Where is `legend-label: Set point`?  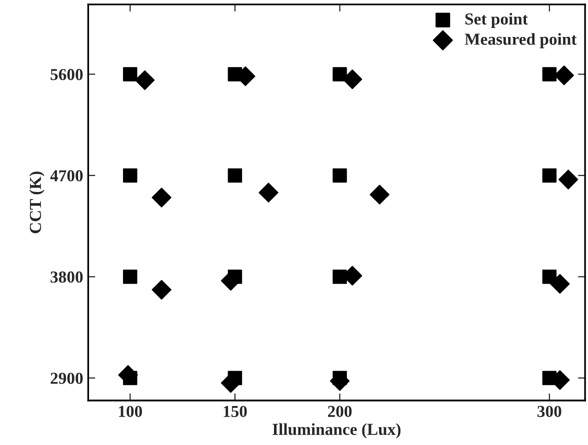 legend-label: Set point is located at coordinates (496, 20).